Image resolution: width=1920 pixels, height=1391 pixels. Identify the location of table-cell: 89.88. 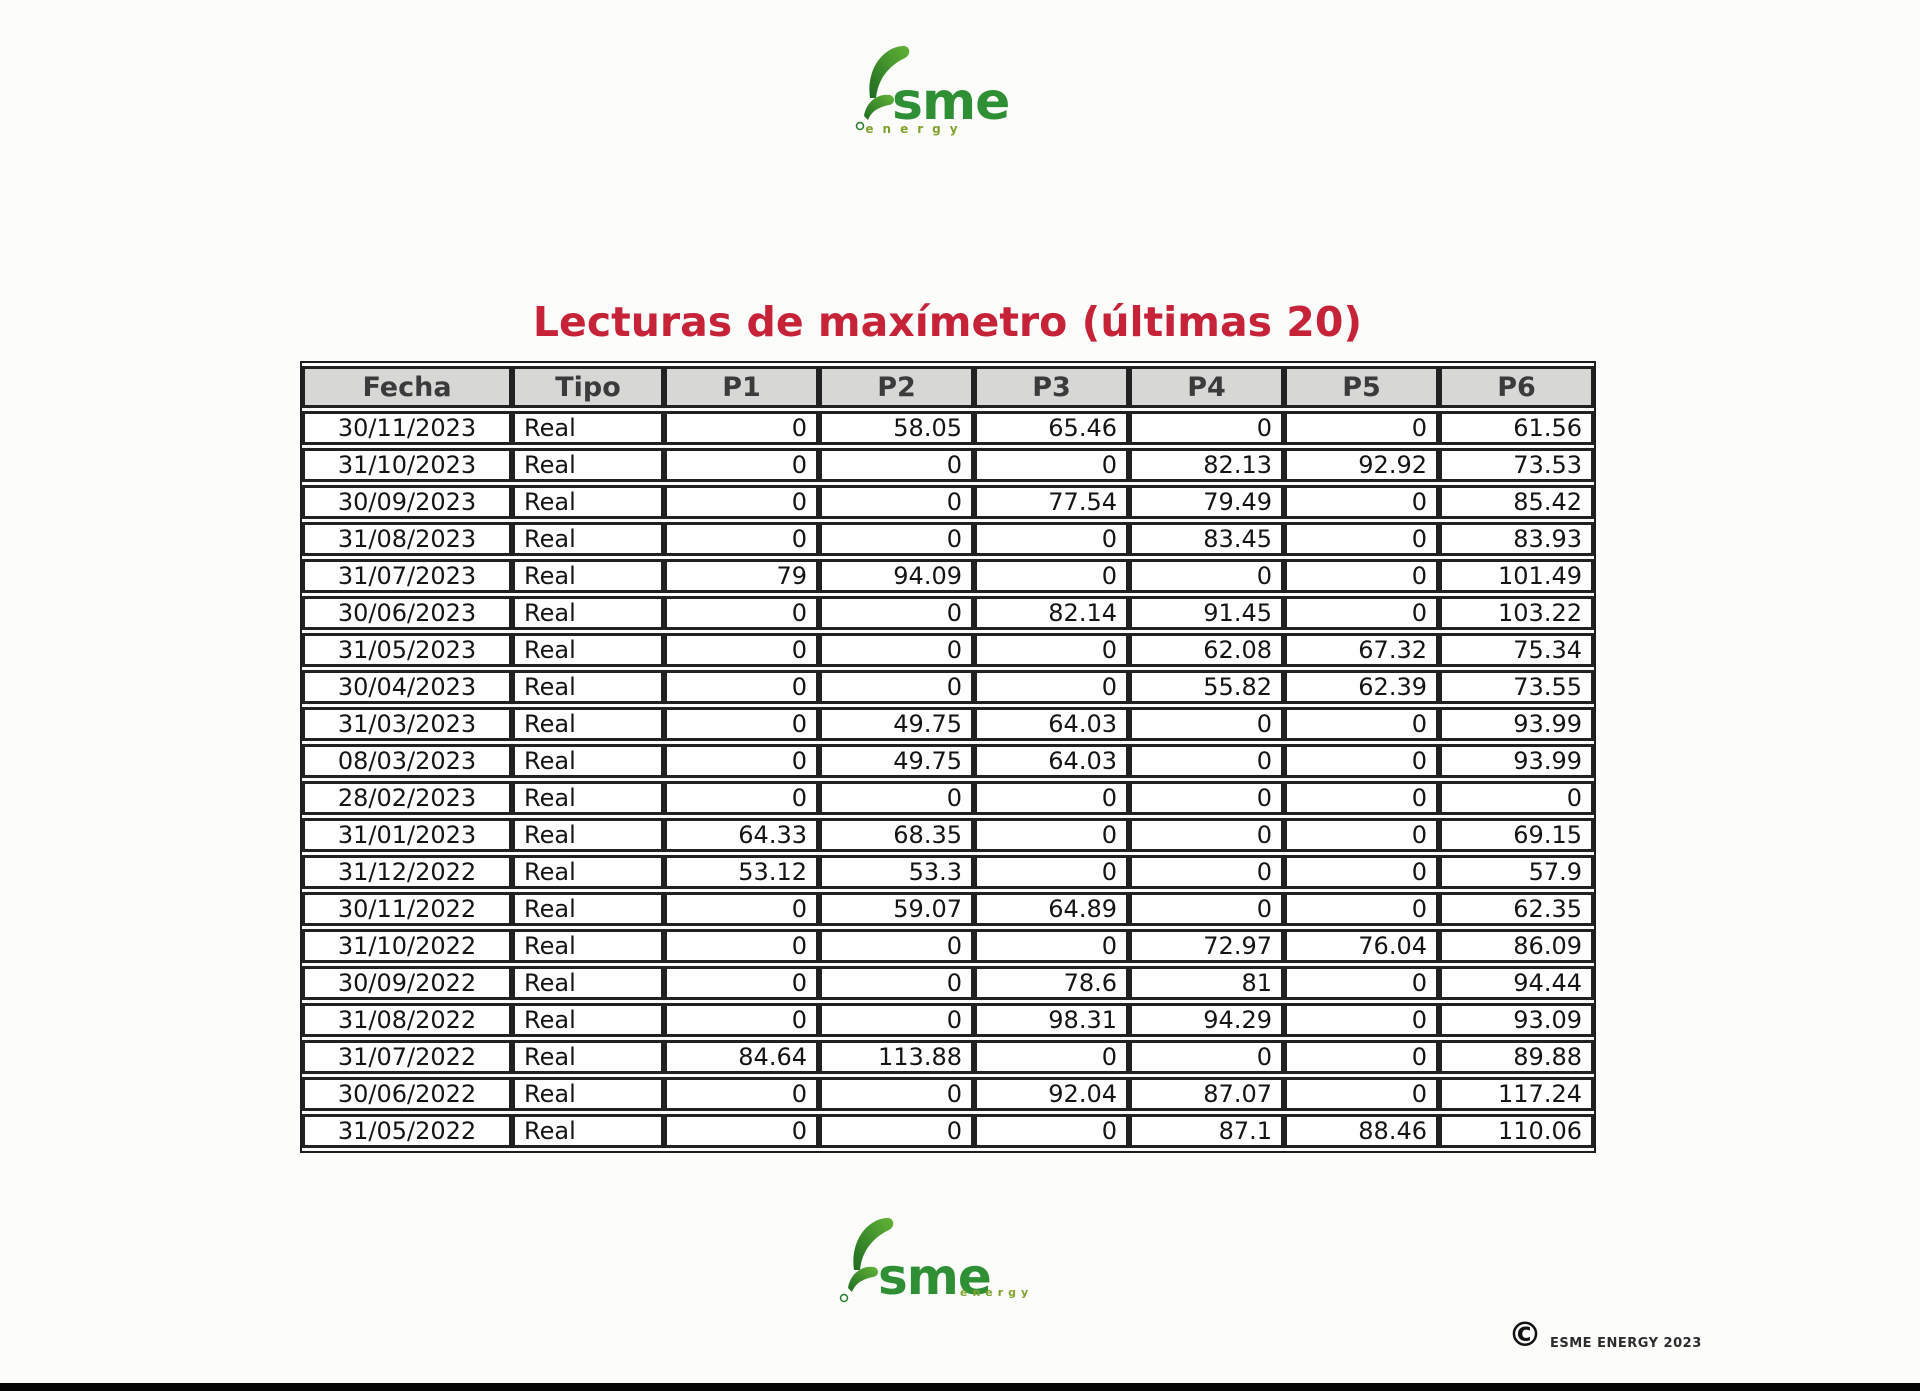
(1516, 1057).